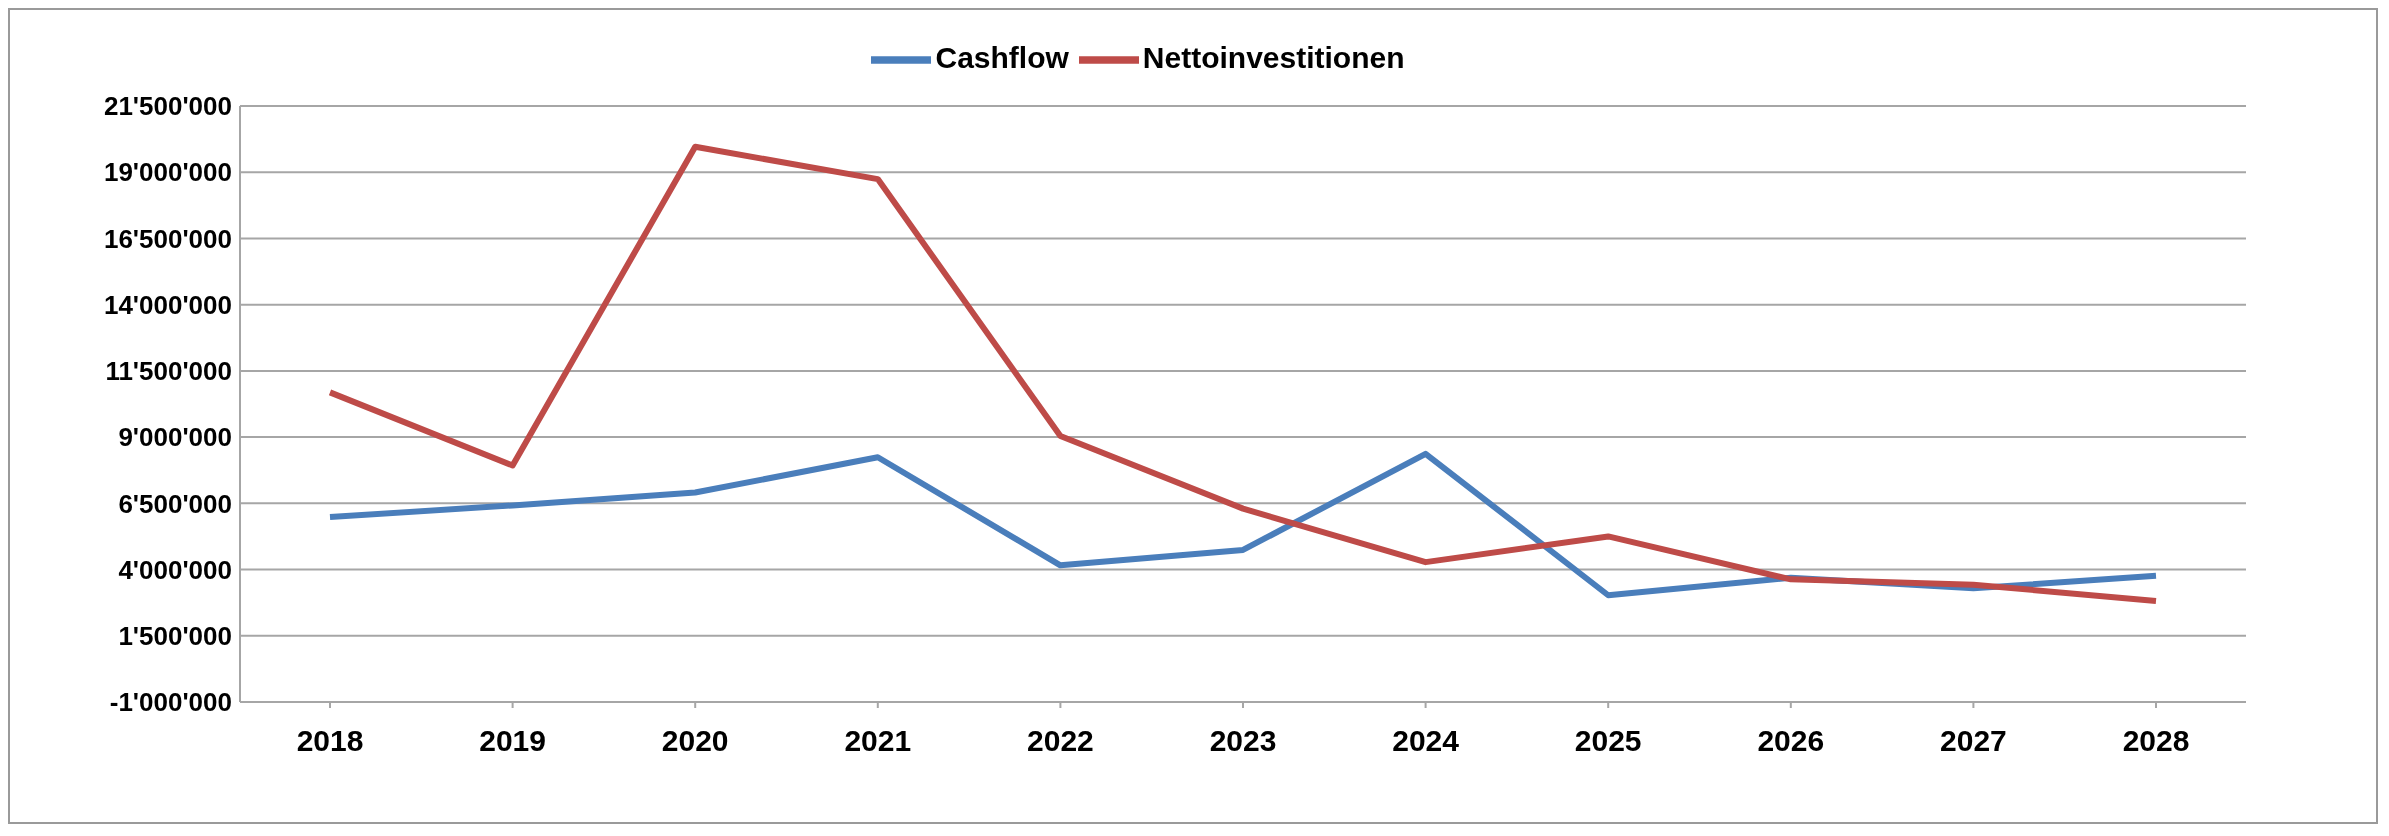 Image resolution: width=2389 pixels, height=836 pixels. I want to click on y-tick-label: 19'000'000, so click(167, 172).